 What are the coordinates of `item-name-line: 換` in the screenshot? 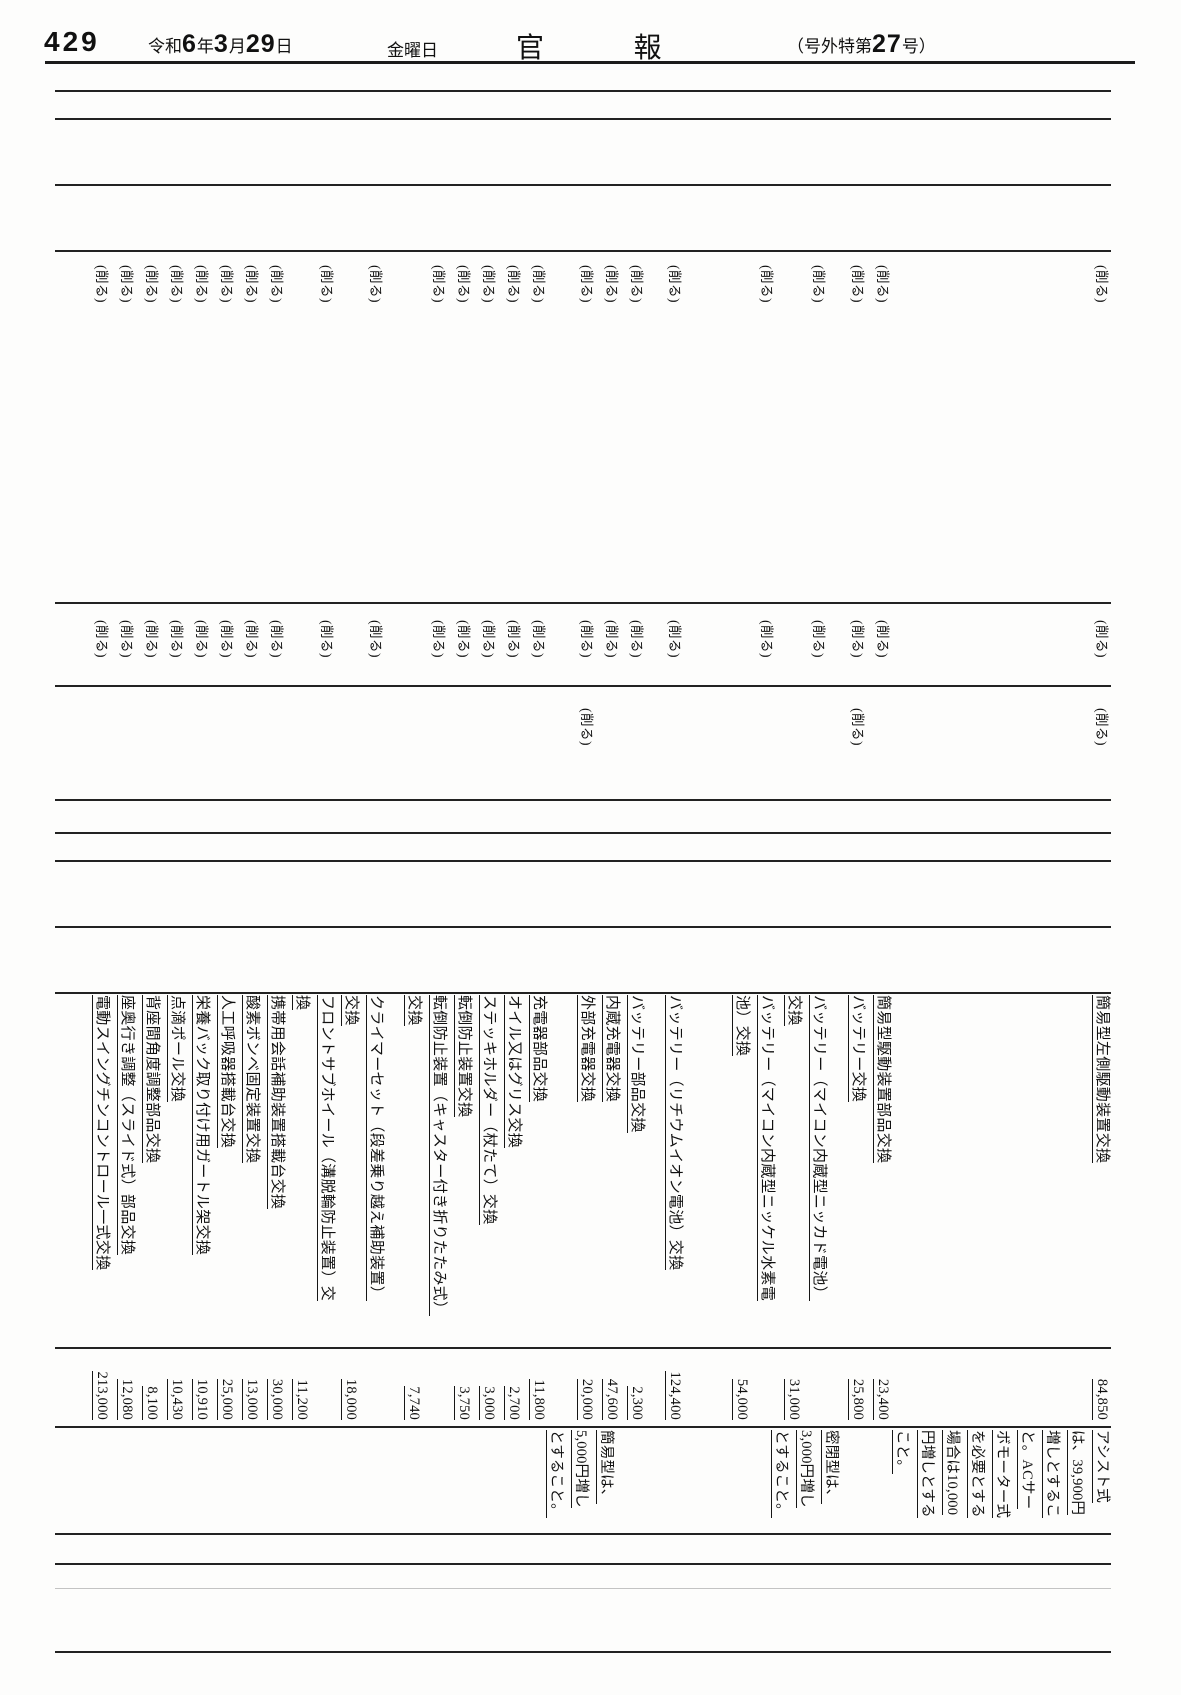 It's located at (301, 1003).